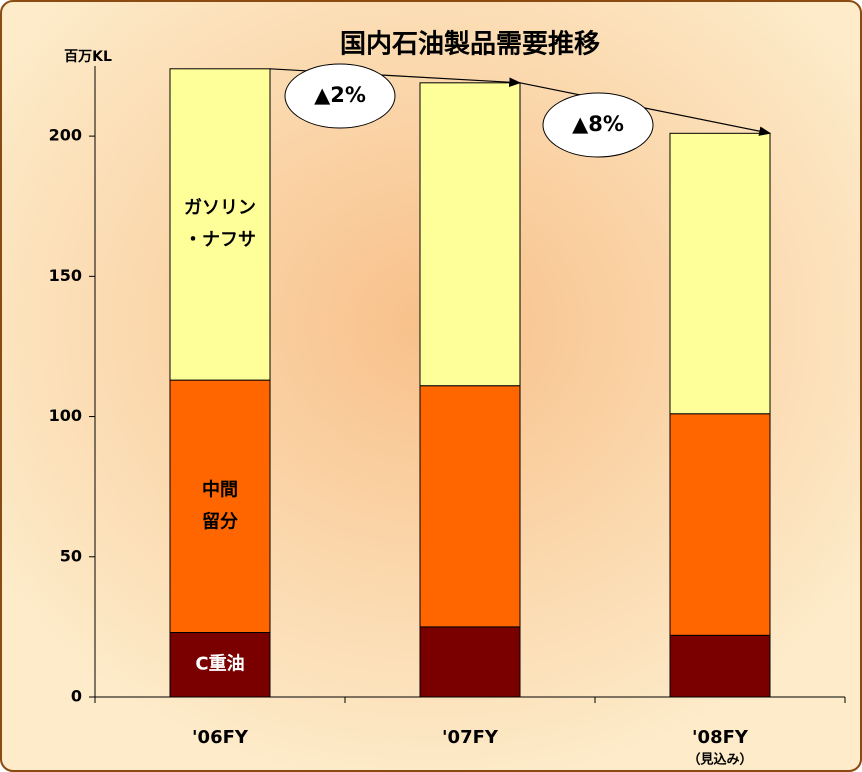 The image size is (862, 772). Describe the element at coordinates (470, 45) in the screenshot. I see `chart-title: 国内石油製品需要推移` at that location.